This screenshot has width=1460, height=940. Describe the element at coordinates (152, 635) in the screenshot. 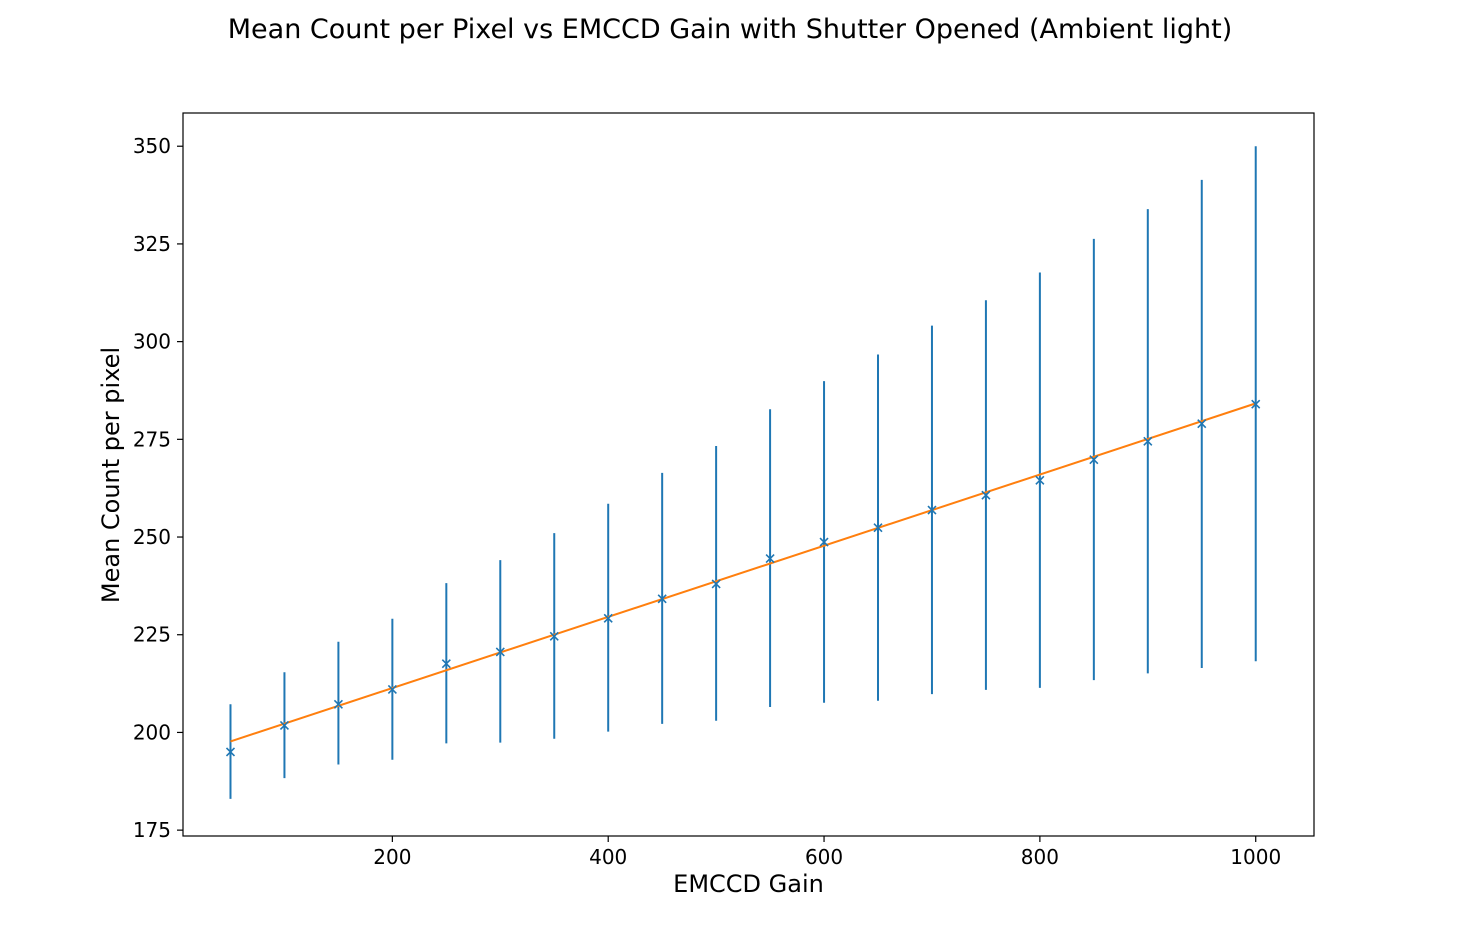

I see `y-tick-label: 225` at that location.